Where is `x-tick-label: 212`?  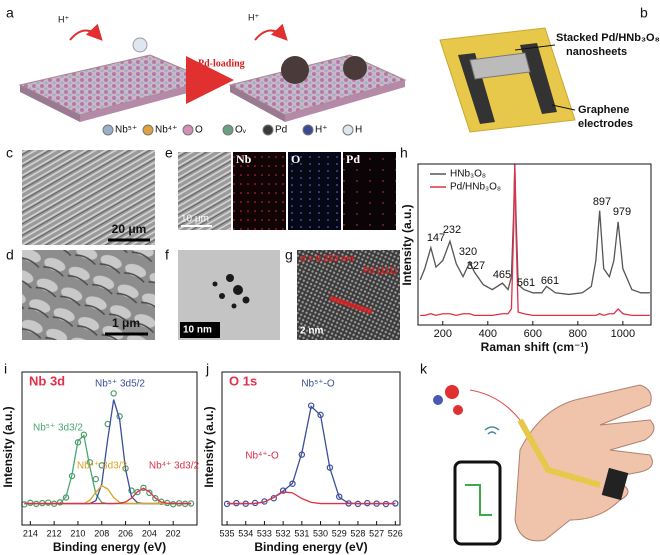 x-tick-label: 212 is located at coordinates (54, 533).